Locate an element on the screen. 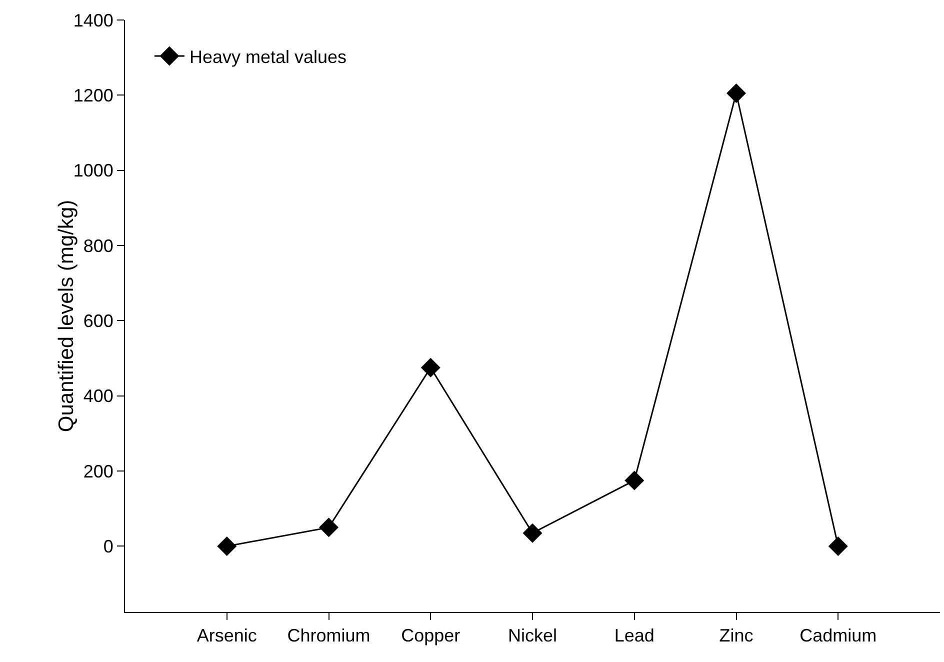 The height and width of the screenshot is (662, 944). y-tick-label: 200 is located at coordinates (98, 471).